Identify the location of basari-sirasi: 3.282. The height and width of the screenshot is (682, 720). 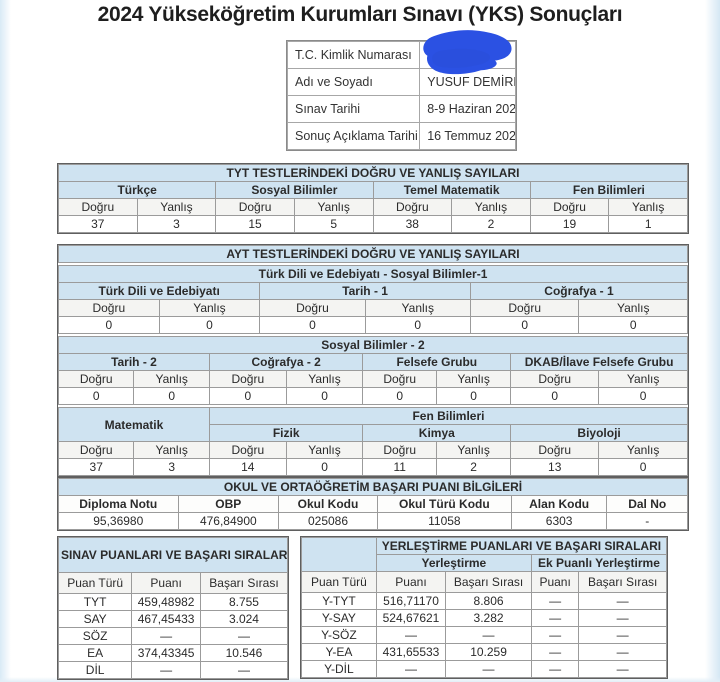
(488, 618).